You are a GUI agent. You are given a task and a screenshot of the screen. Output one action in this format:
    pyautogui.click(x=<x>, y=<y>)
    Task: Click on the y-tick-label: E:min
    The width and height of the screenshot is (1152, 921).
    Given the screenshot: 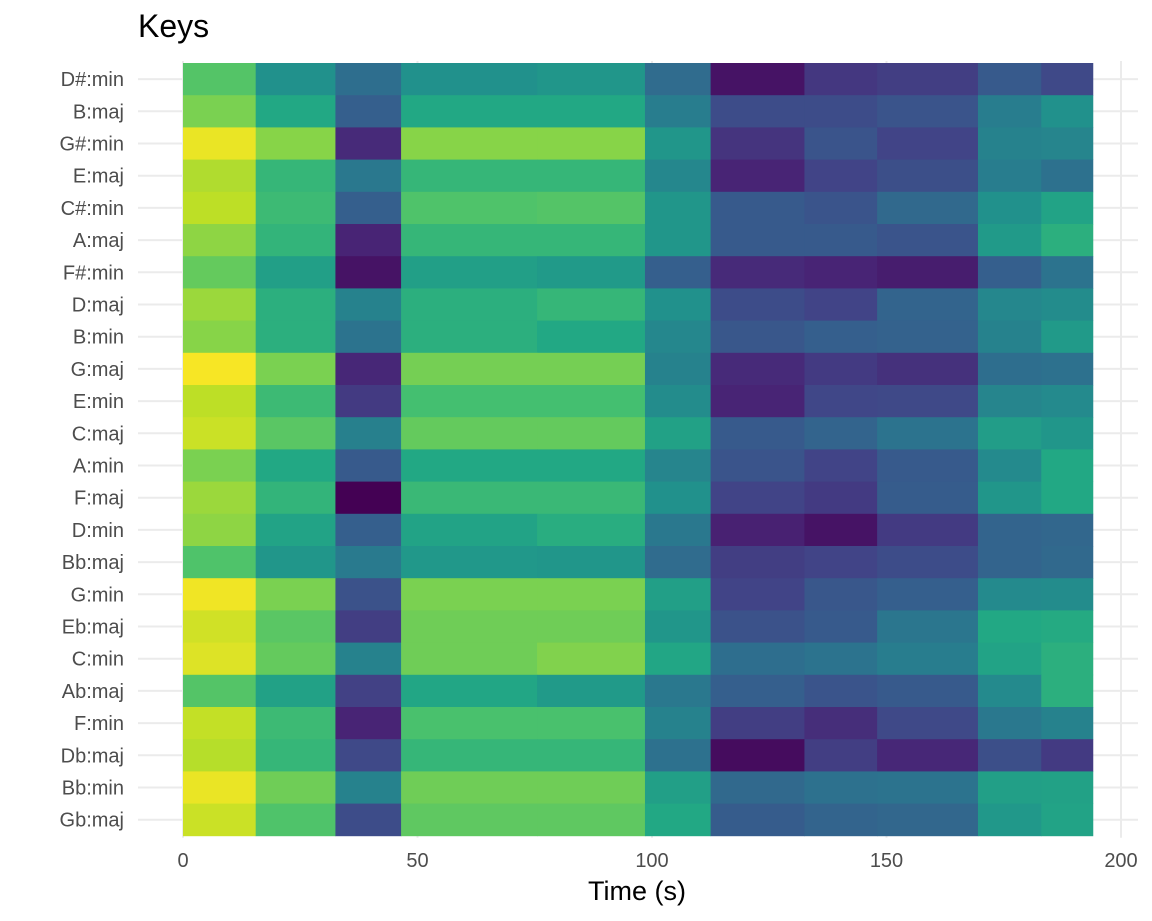 What is the action you would take?
    pyautogui.click(x=98, y=402)
    